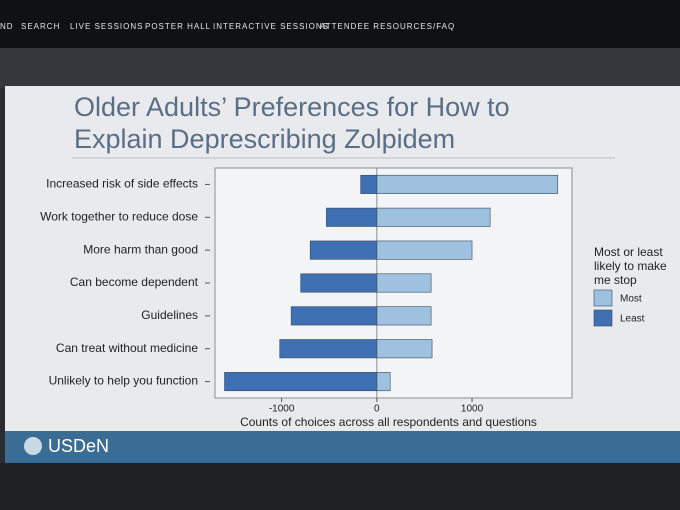 The image size is (680, 510). I want to click on nav-item: ND, so click(7, 26).